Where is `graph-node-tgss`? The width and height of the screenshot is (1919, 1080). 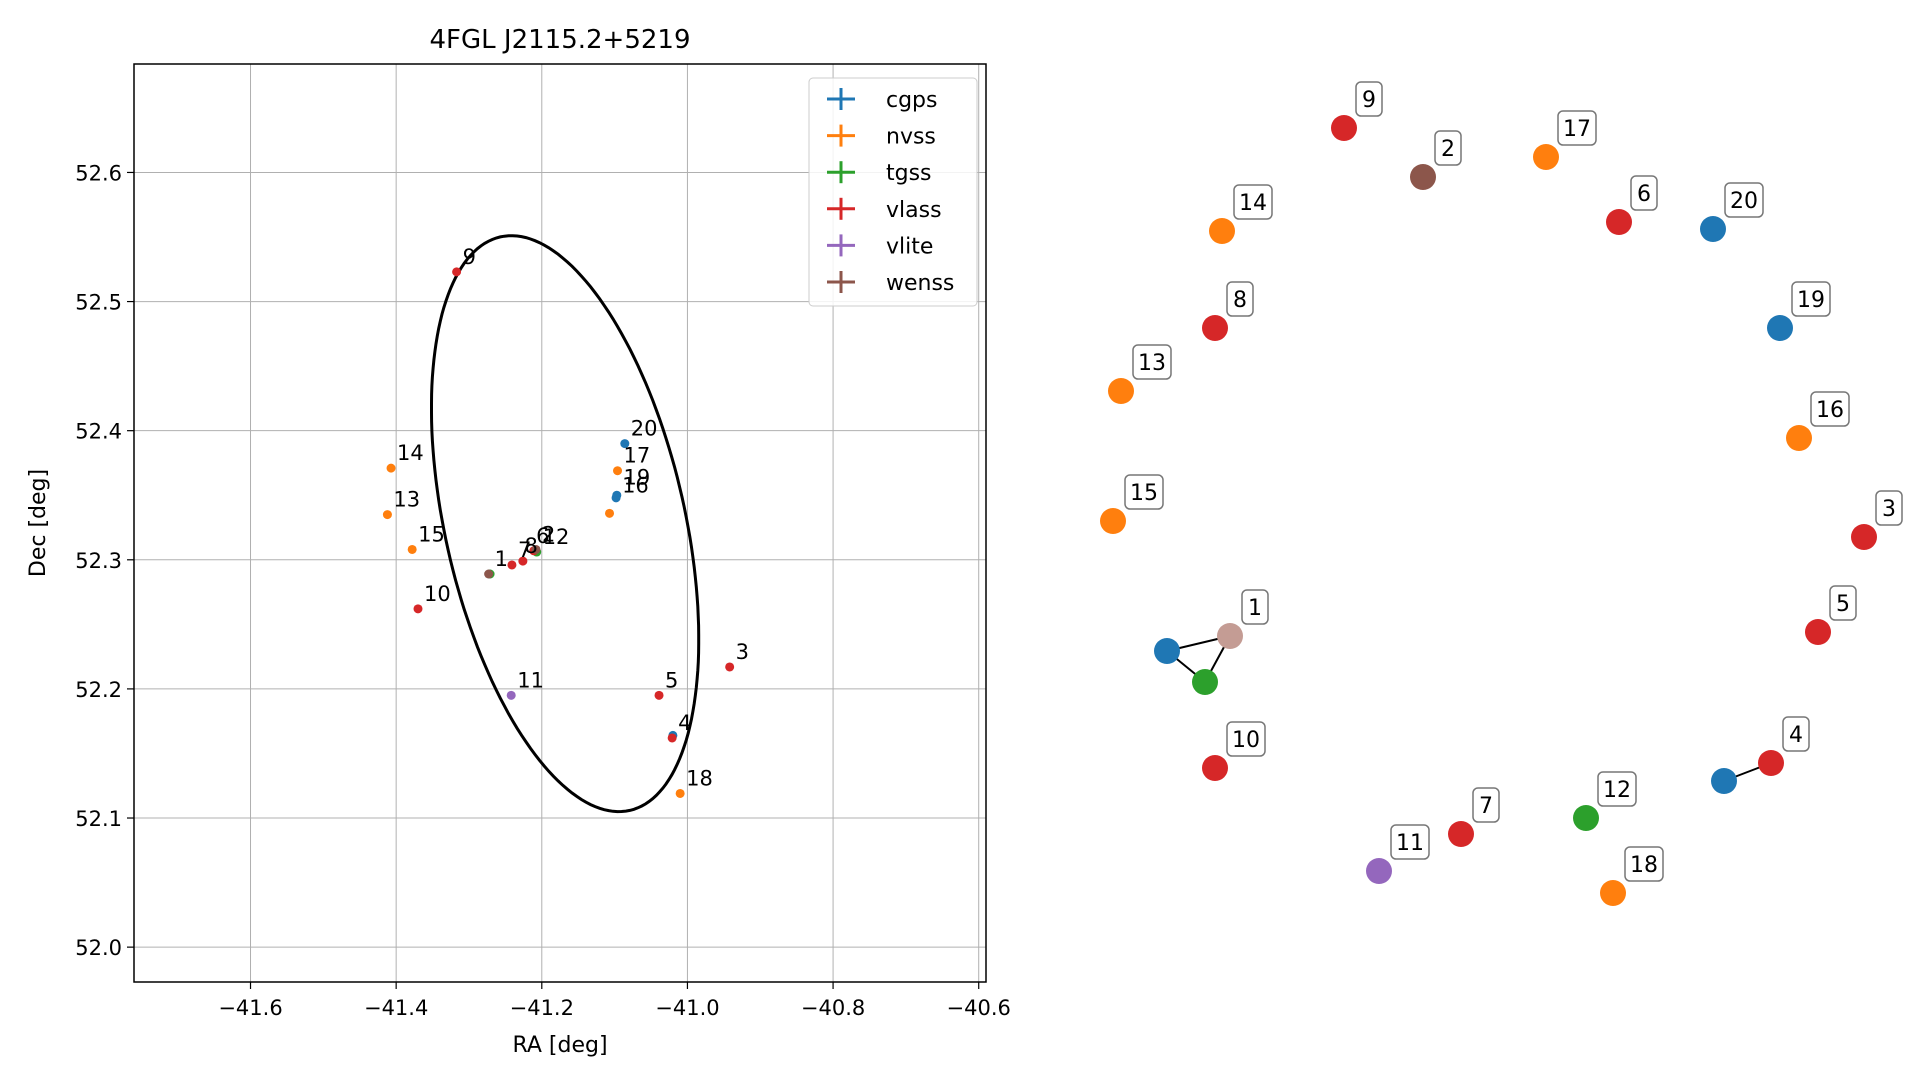
graph-node-tgss is located at coordinates (1205, 682).